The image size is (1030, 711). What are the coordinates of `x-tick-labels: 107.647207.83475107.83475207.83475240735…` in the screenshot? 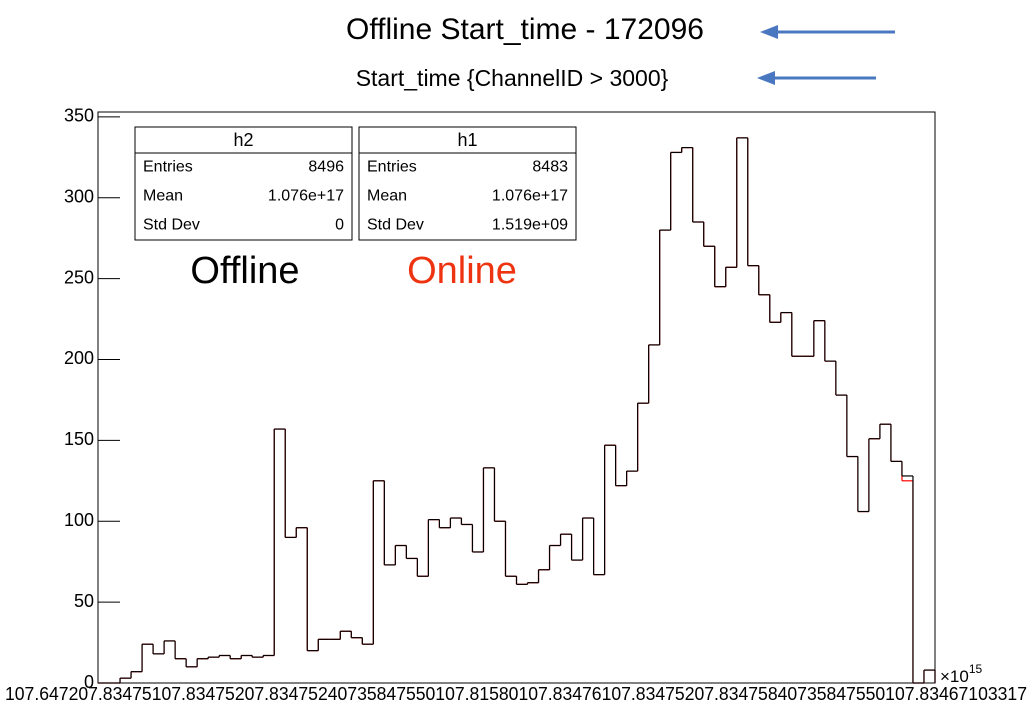 It's located at (516, 694).